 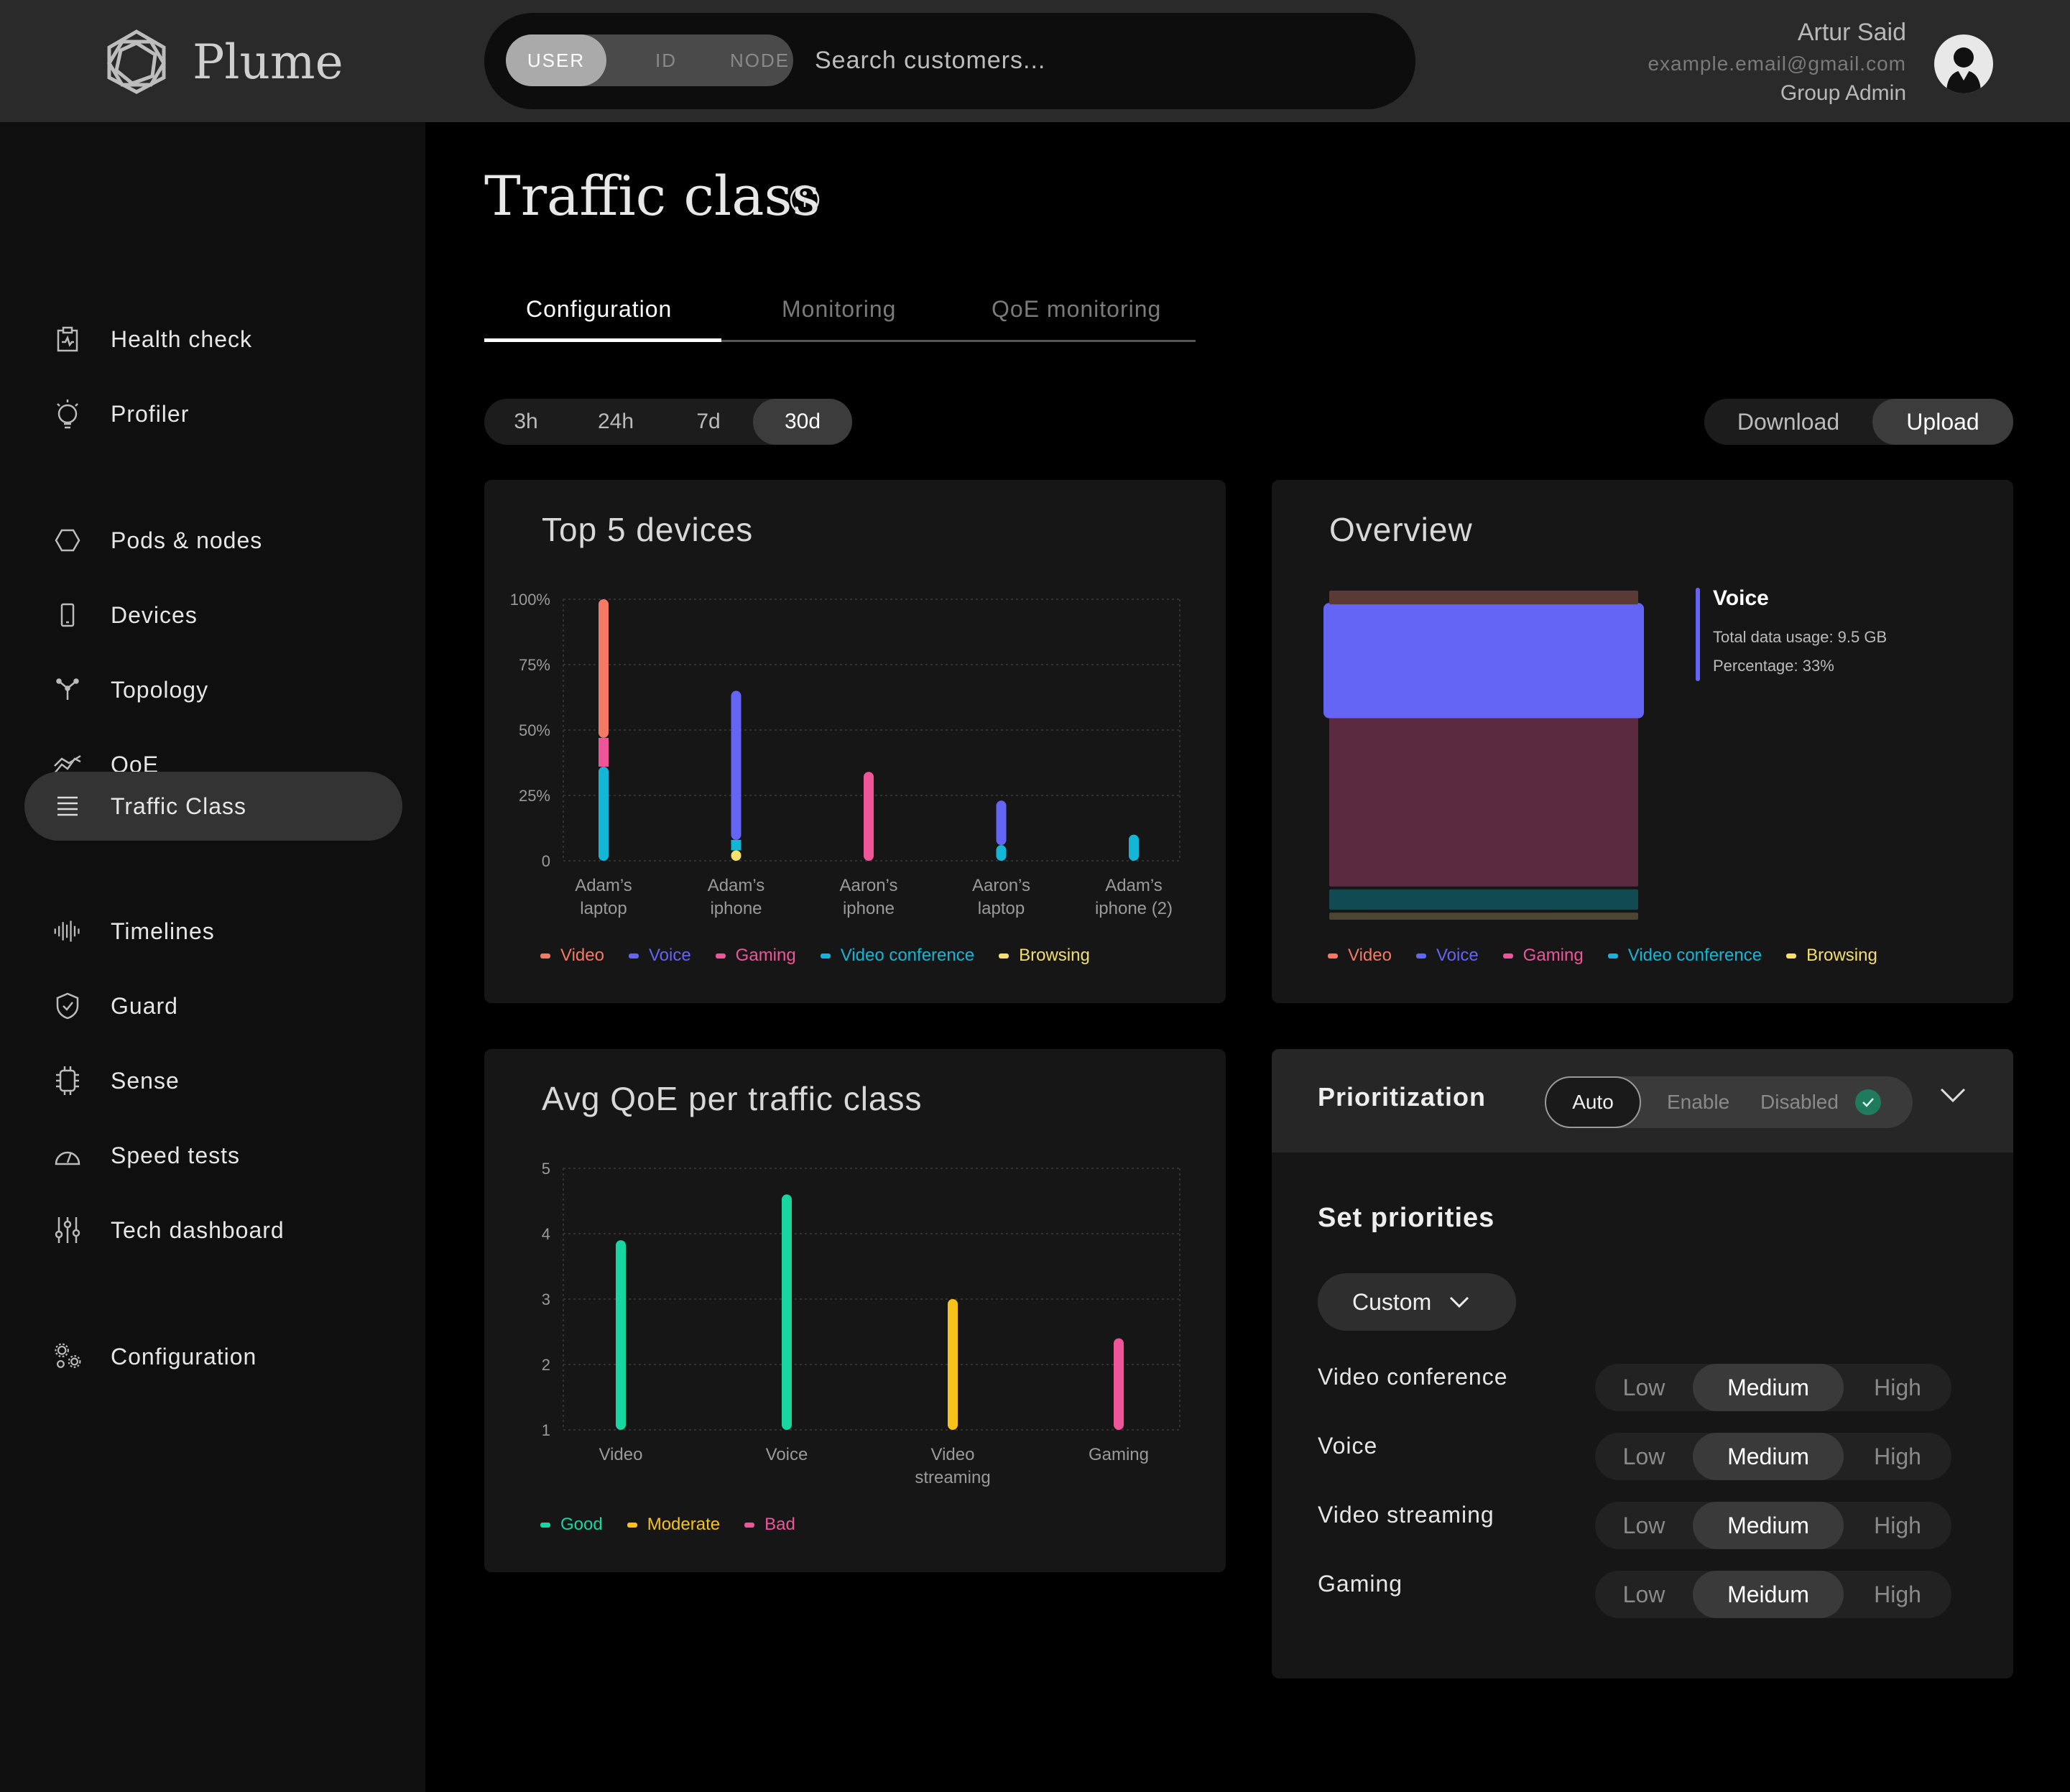 What do you see at coordinates (1768, 1594) in the screenshot?
I see `priority-medium: Meidum` at bounding box center [1768, 1594].